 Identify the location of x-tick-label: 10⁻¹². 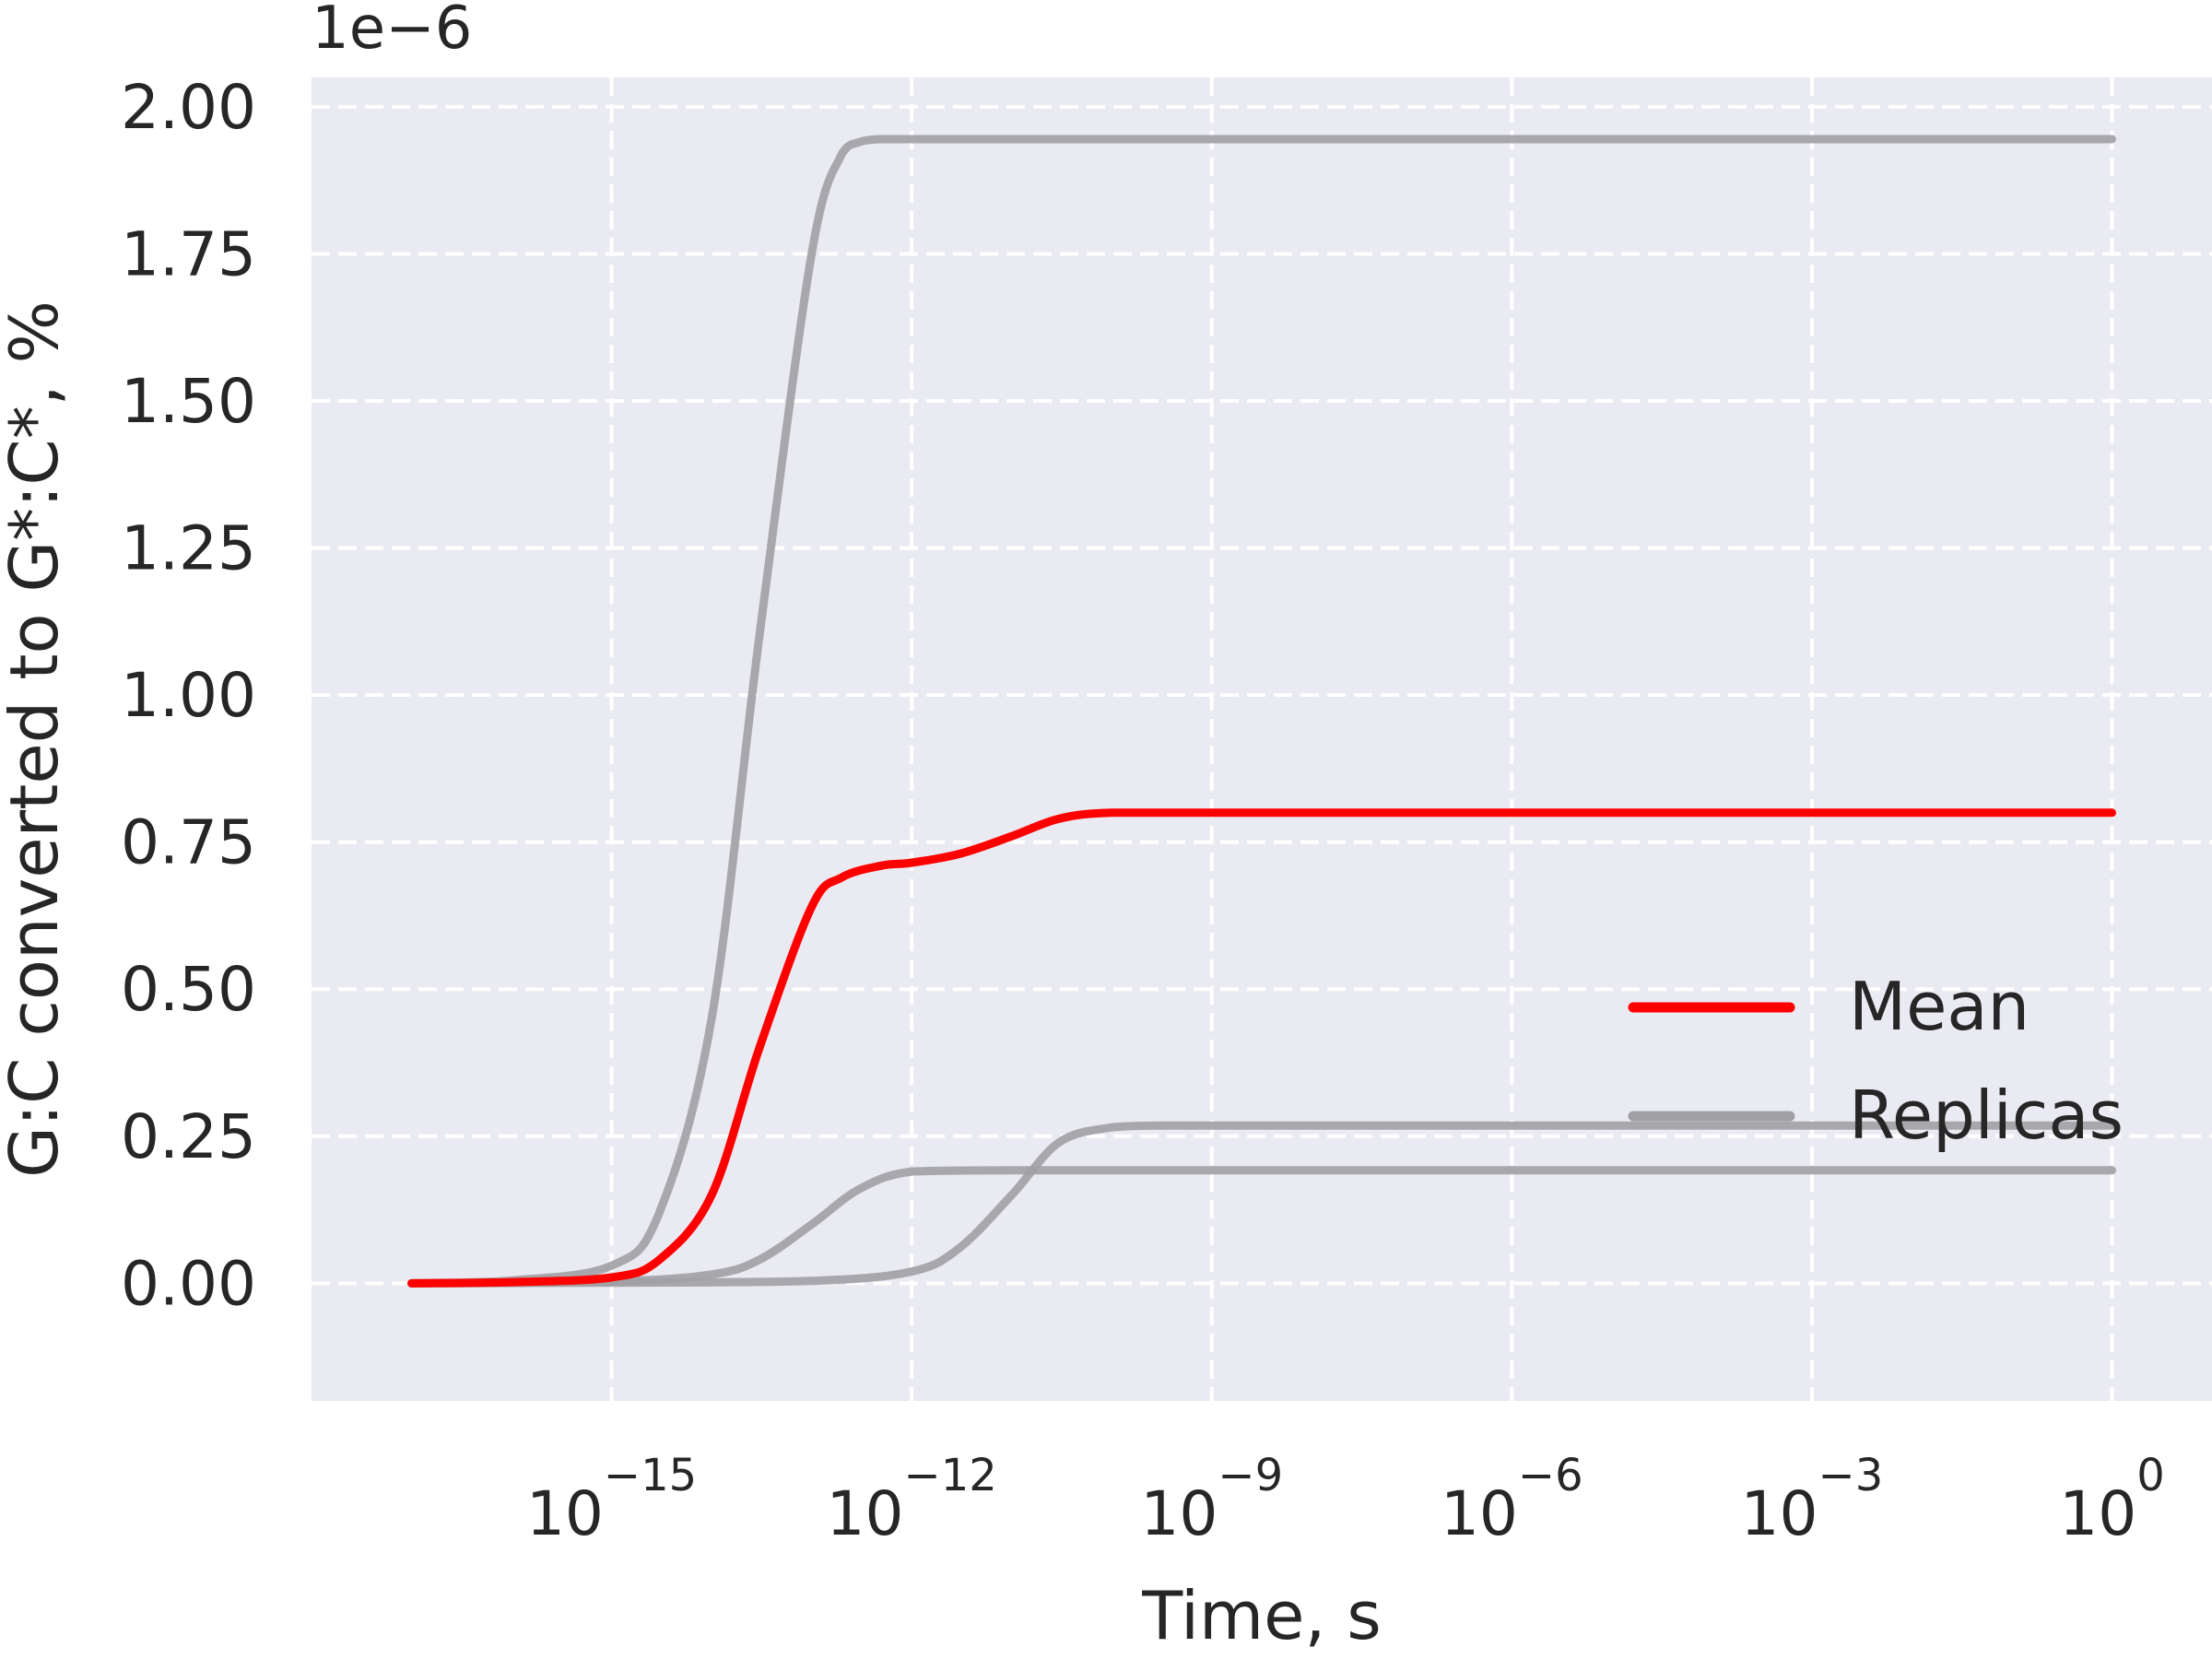
(912, 1499).